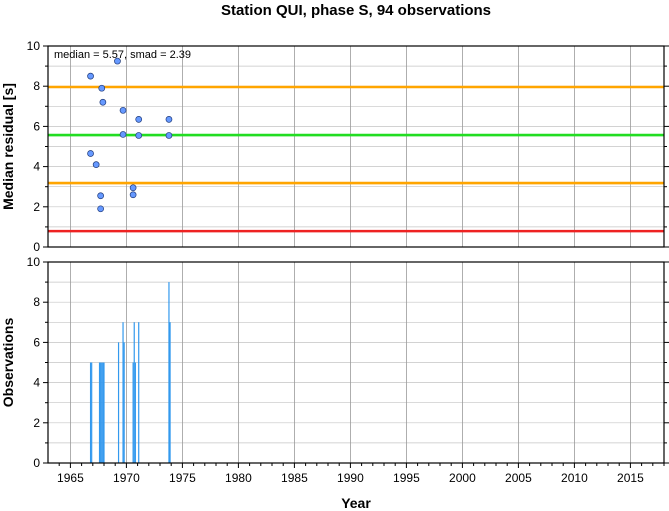  What do you see at coordinates (36, 126) in the screenshot?
I see `residual-y-tick-label: 6` at bounding box center [36, 126].